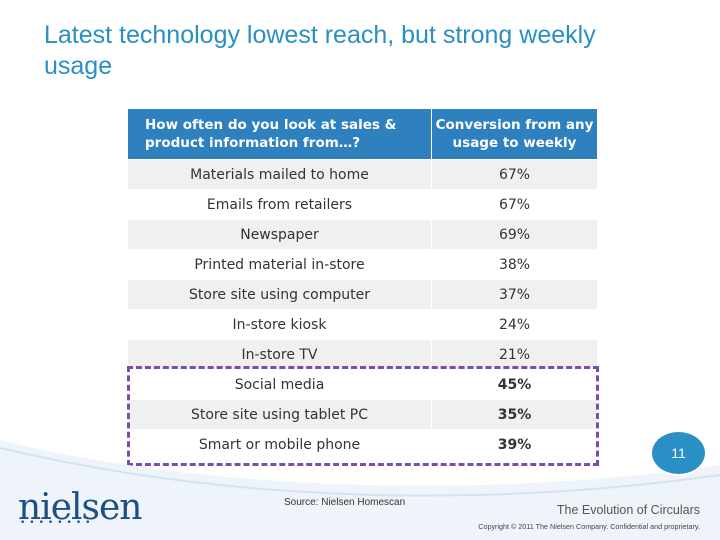  I want to click on row-conversion: 69%, so click(514, 234).